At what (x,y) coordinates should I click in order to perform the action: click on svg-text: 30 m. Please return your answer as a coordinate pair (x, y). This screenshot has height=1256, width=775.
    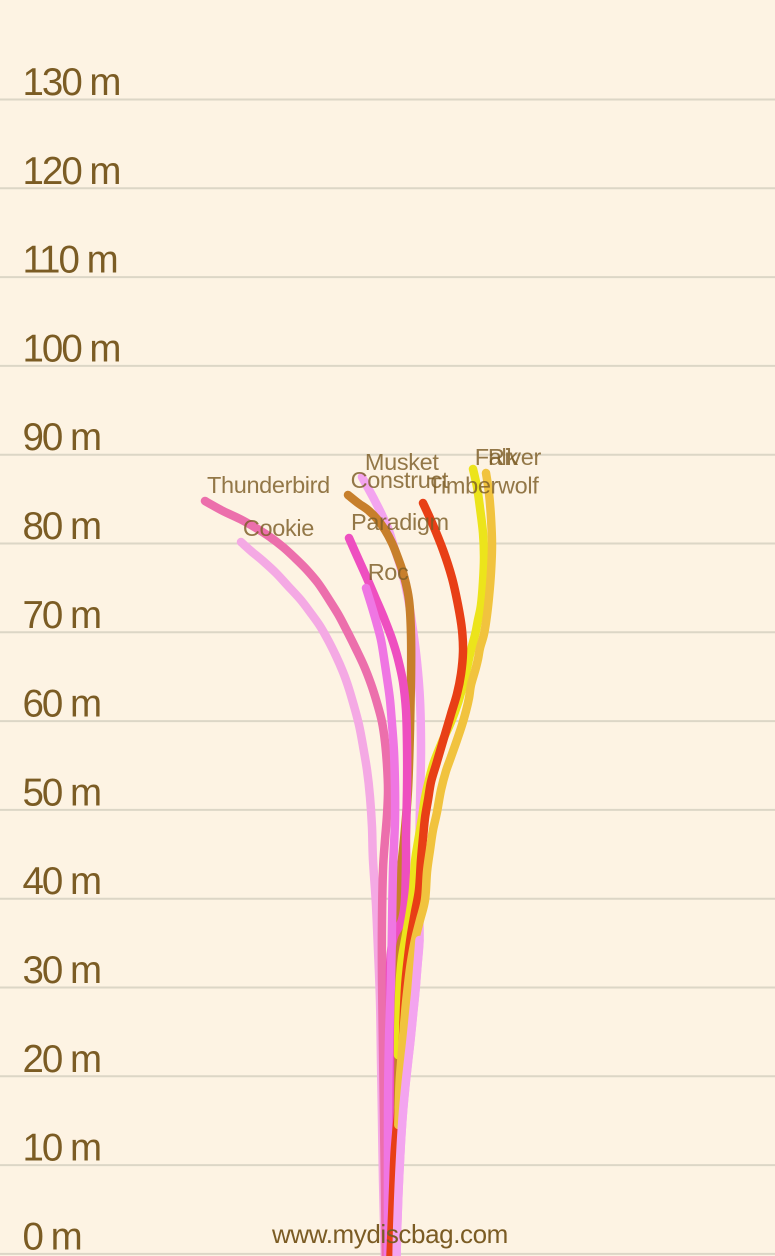
    Looking at the image, I should click on (62, 970).